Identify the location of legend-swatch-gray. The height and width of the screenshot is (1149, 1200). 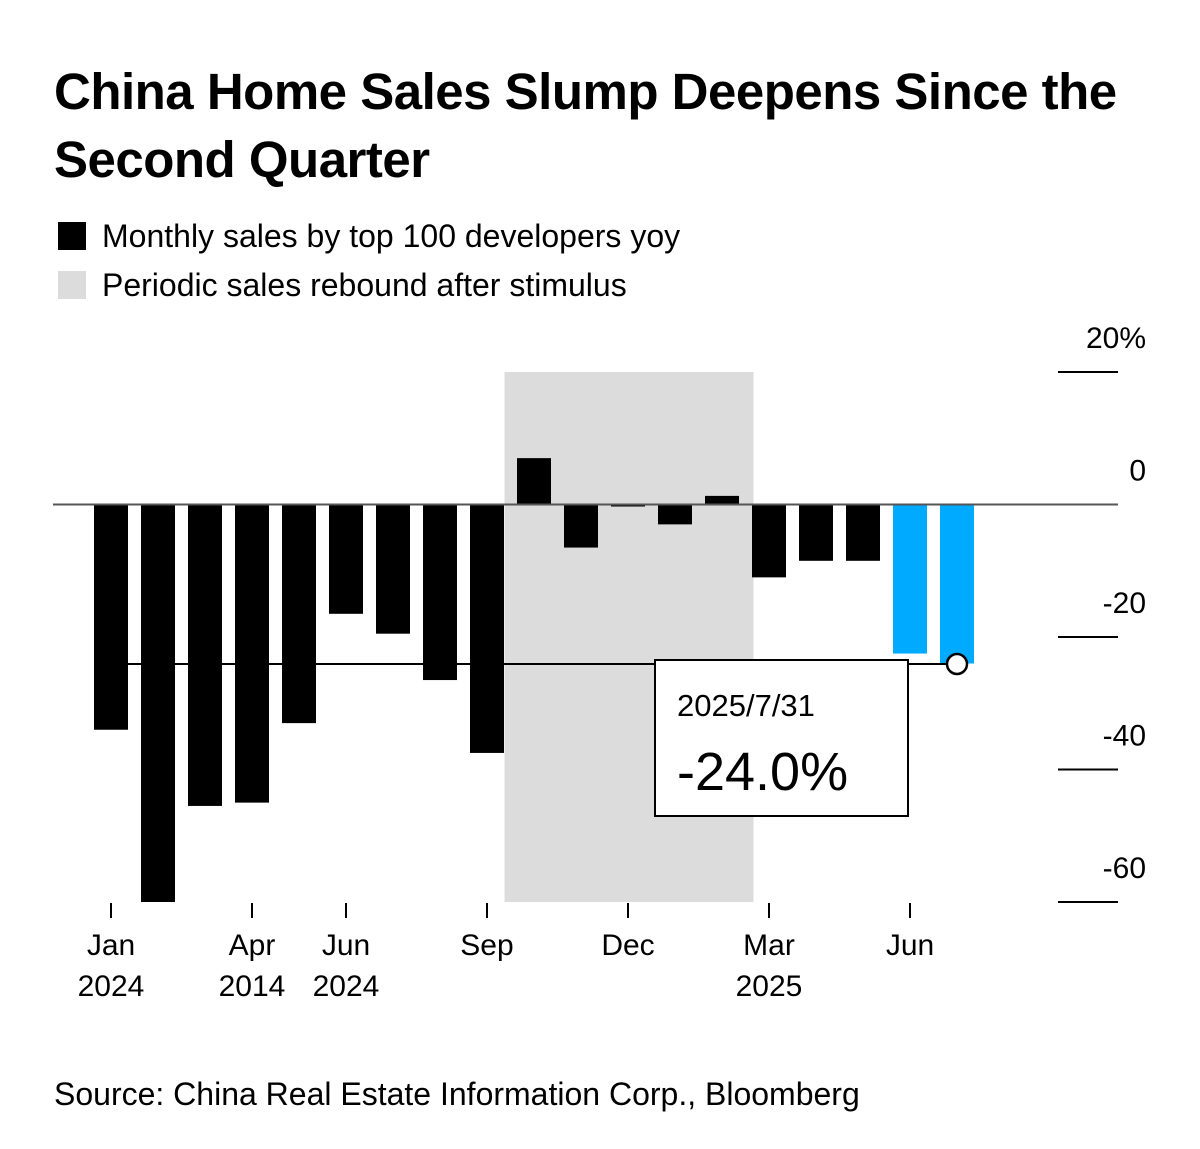
(72, 285).